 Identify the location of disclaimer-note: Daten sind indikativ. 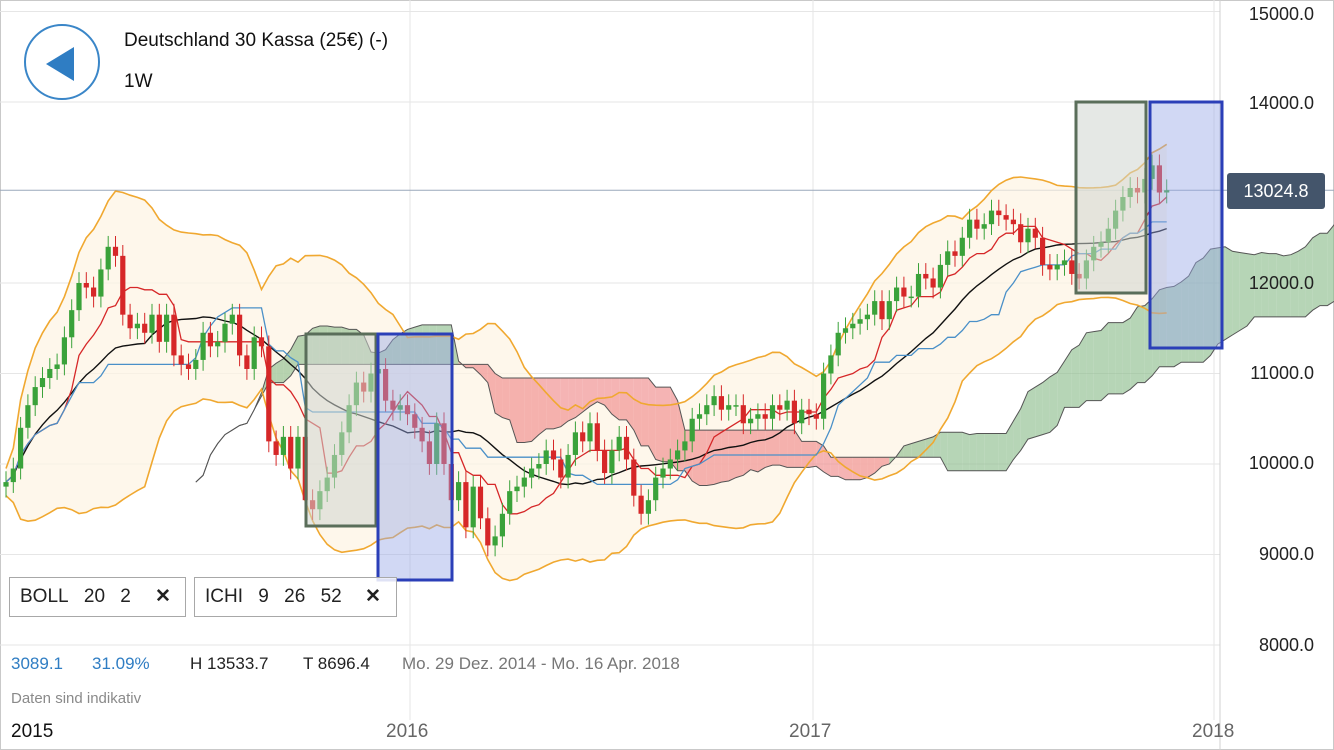
(76, 698).